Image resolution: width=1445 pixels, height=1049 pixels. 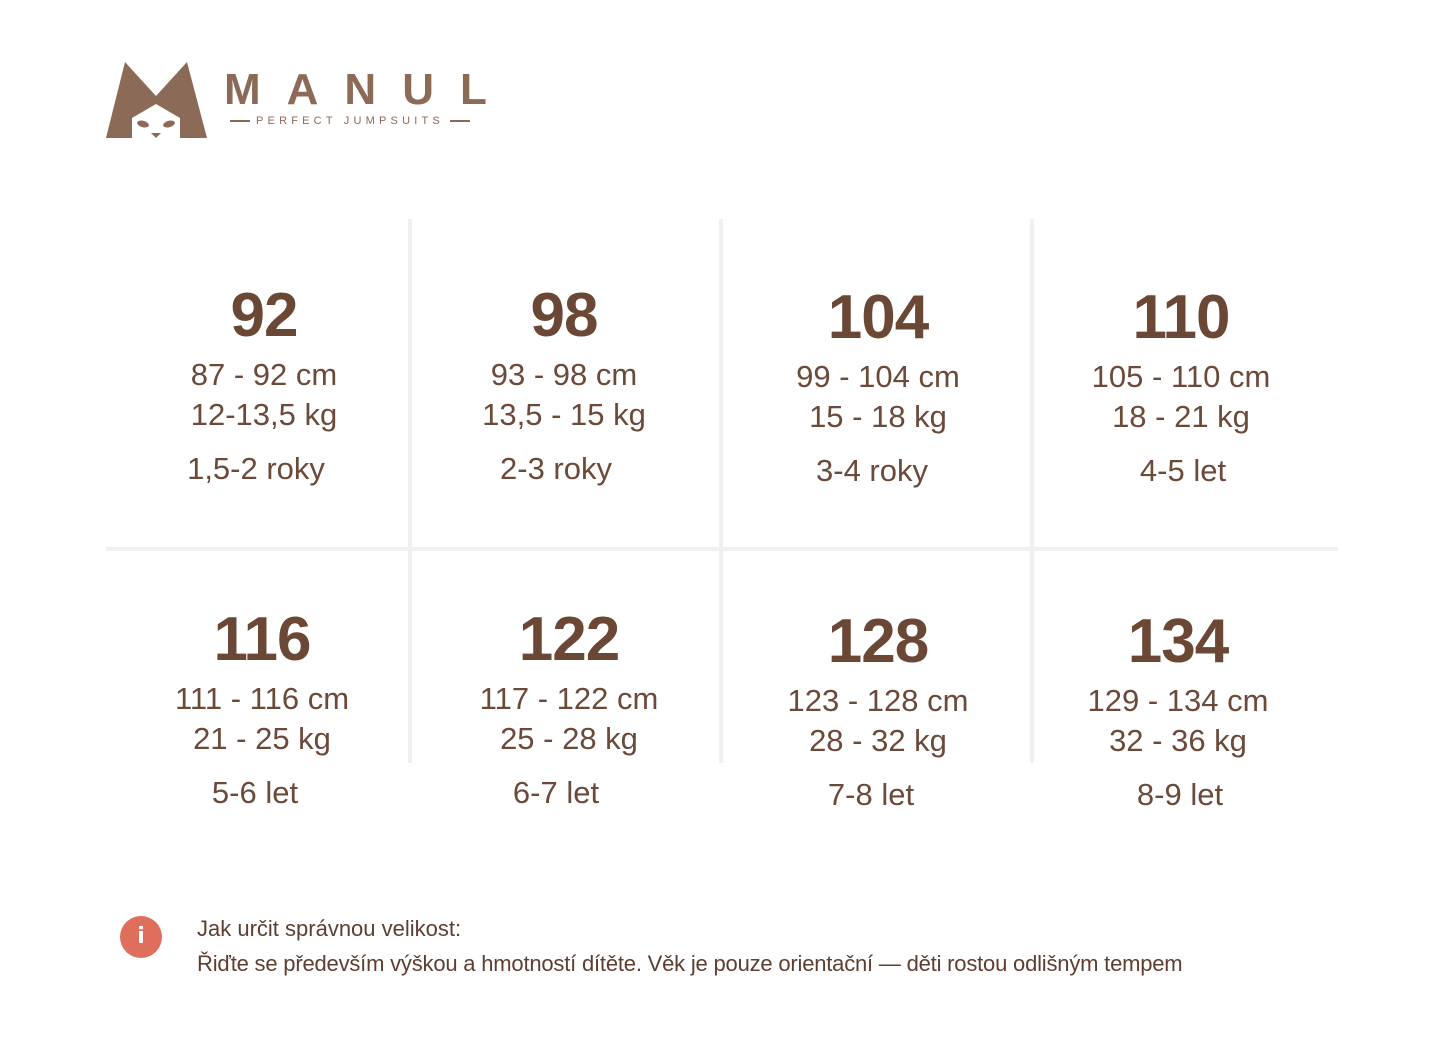 What do you see at coordinates (1180, 794) in the screenshot?
I see `age-range: 8-9 let` at bounding box center [1180, 794].